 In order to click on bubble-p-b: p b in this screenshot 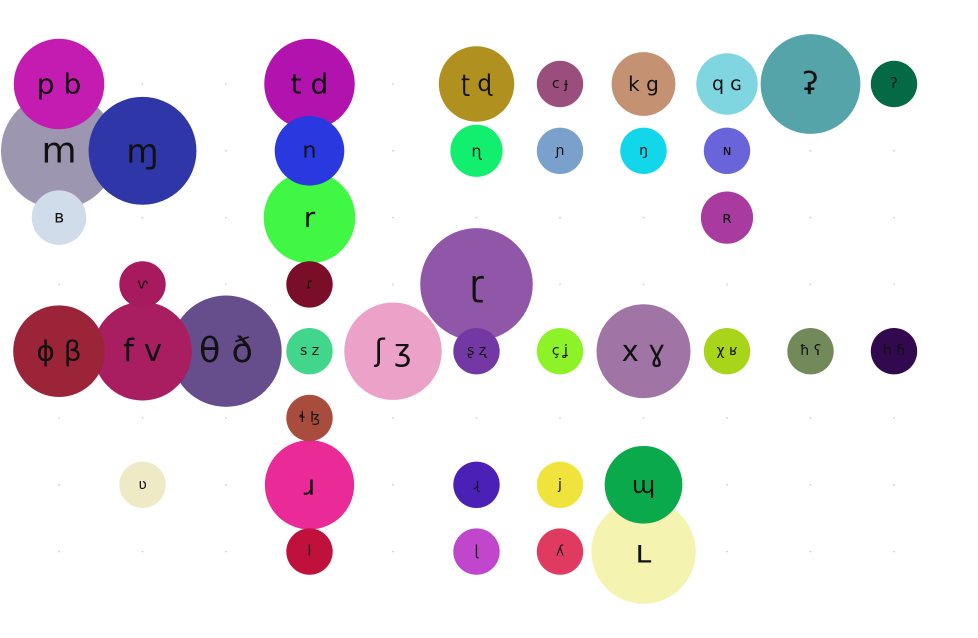, I will do `click(59, 84)`.